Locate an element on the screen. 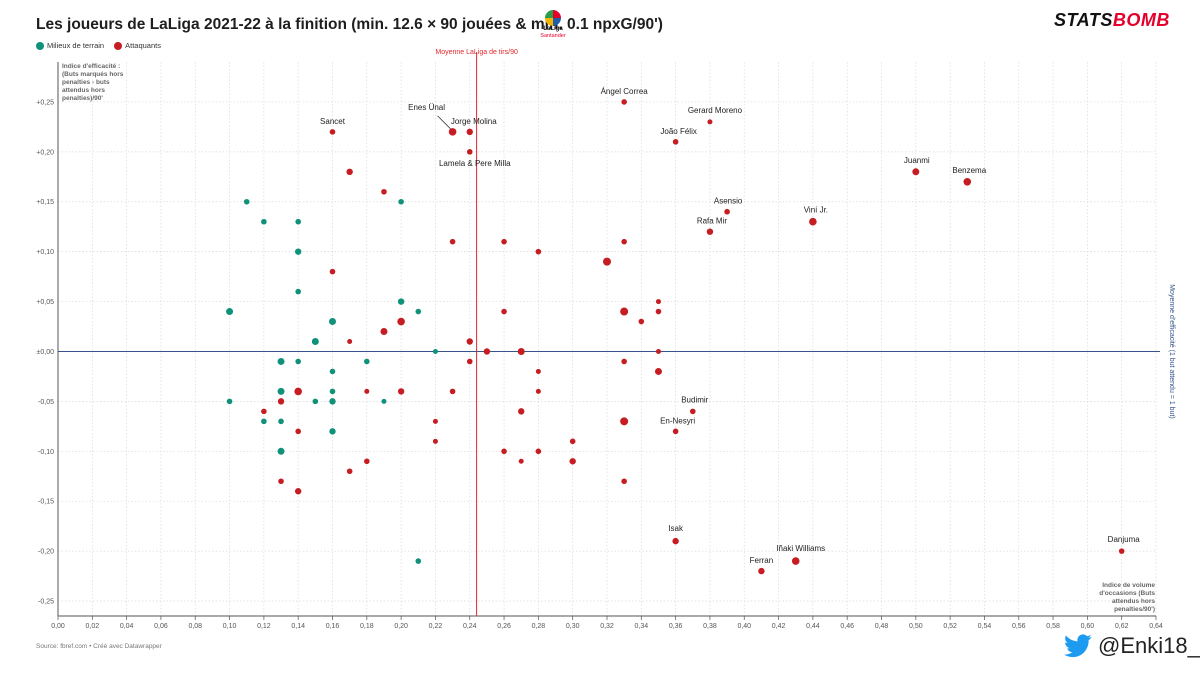 Image resolution: width=1200 pixels, height=675 pixels. legend: Milieux de terrain Attaquants is located at coordinates (98, 45).